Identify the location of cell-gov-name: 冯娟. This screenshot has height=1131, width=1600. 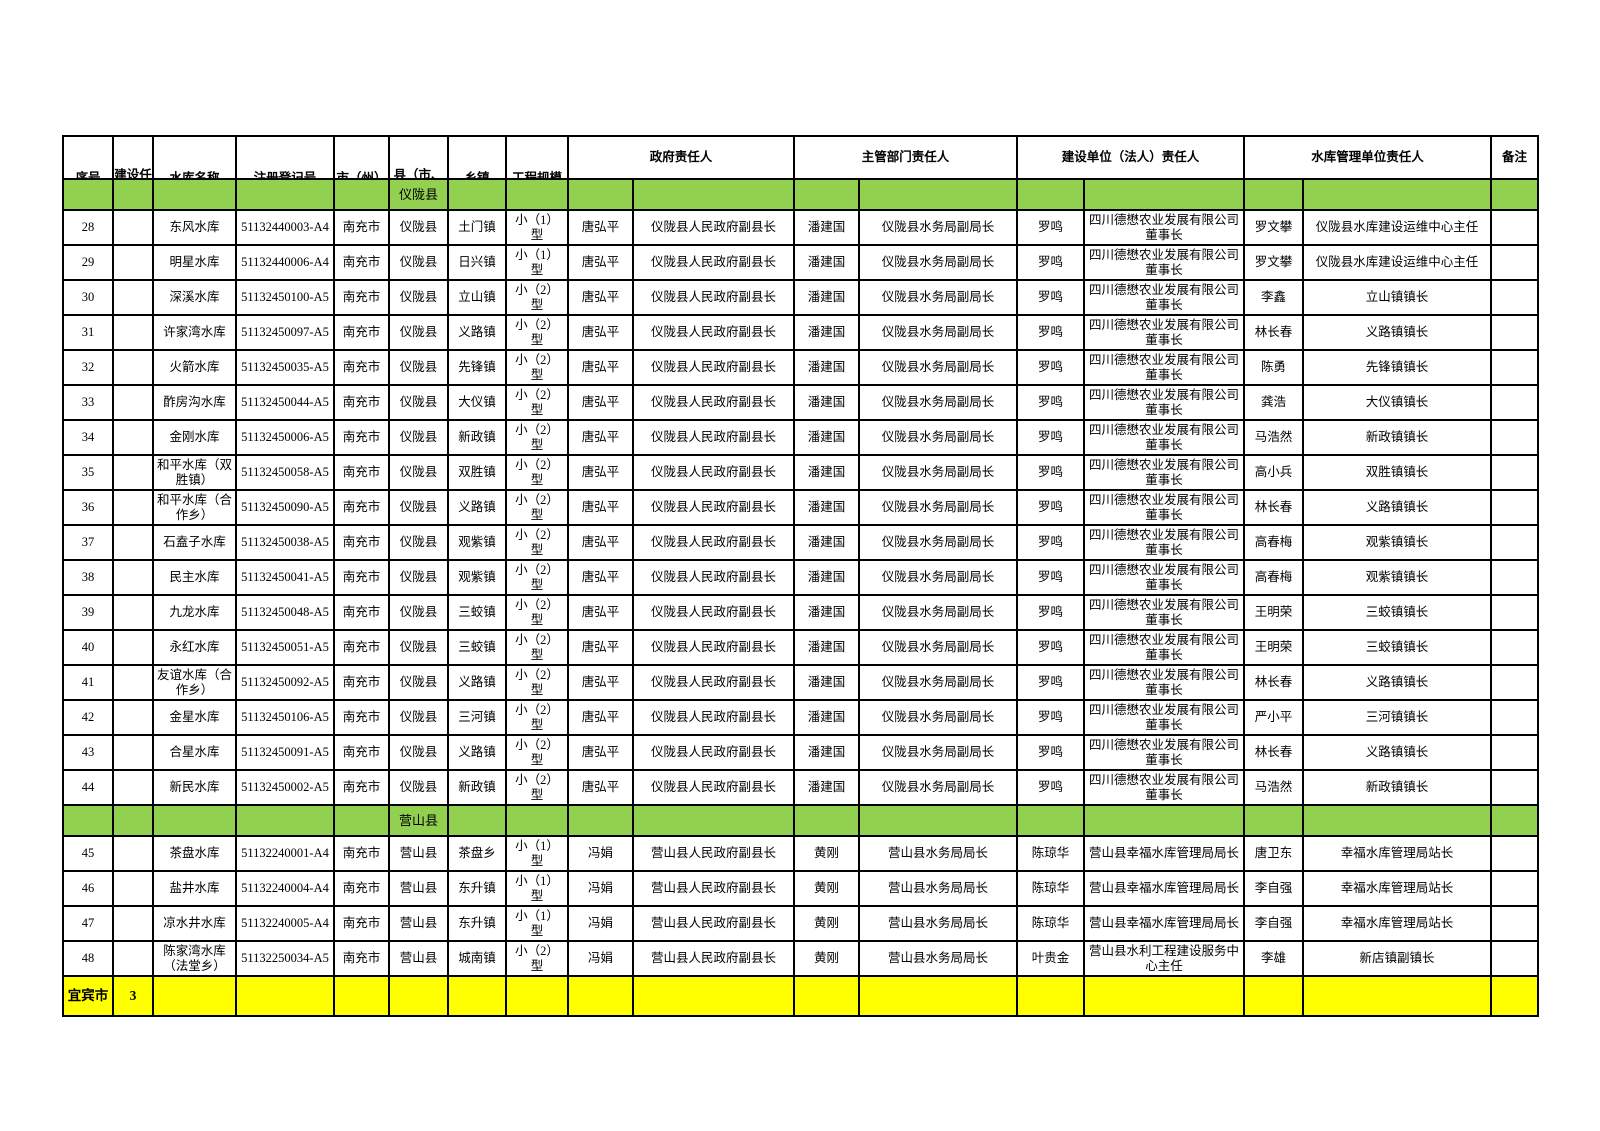
(600, 958).